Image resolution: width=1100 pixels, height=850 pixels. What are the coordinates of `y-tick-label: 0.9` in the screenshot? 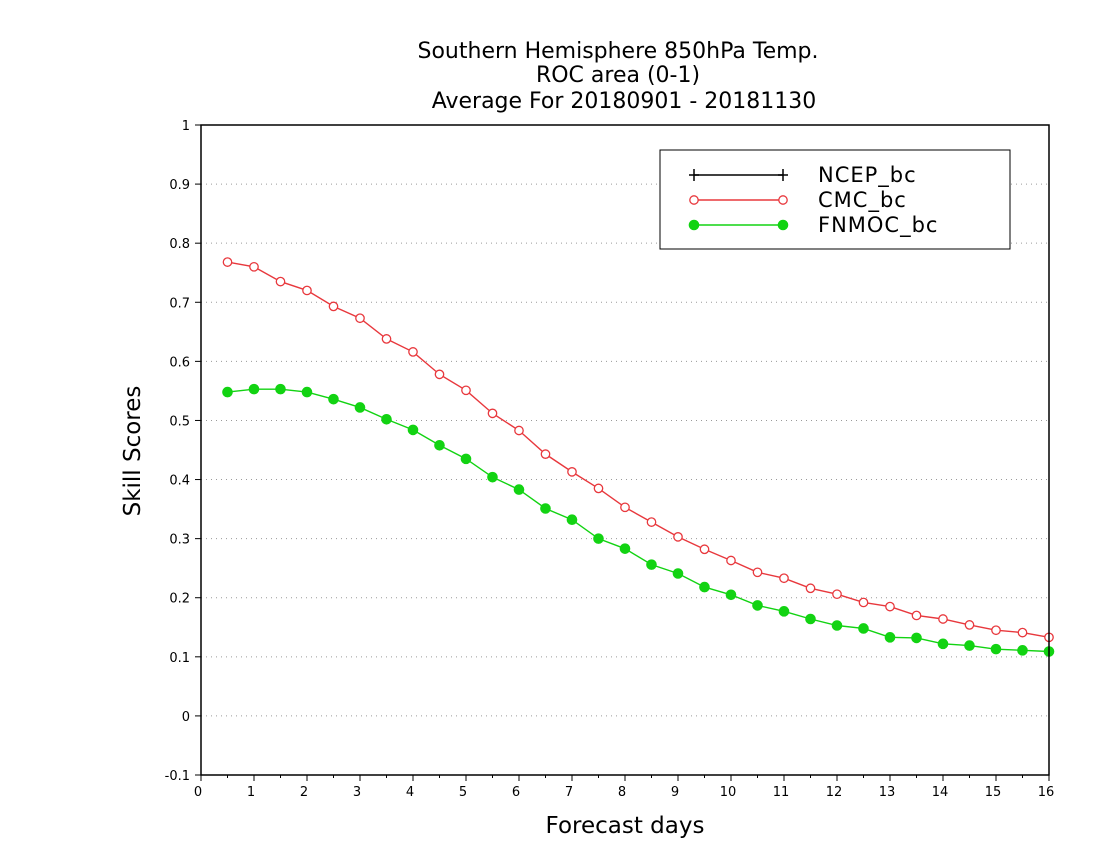 It's located at (179, 185).